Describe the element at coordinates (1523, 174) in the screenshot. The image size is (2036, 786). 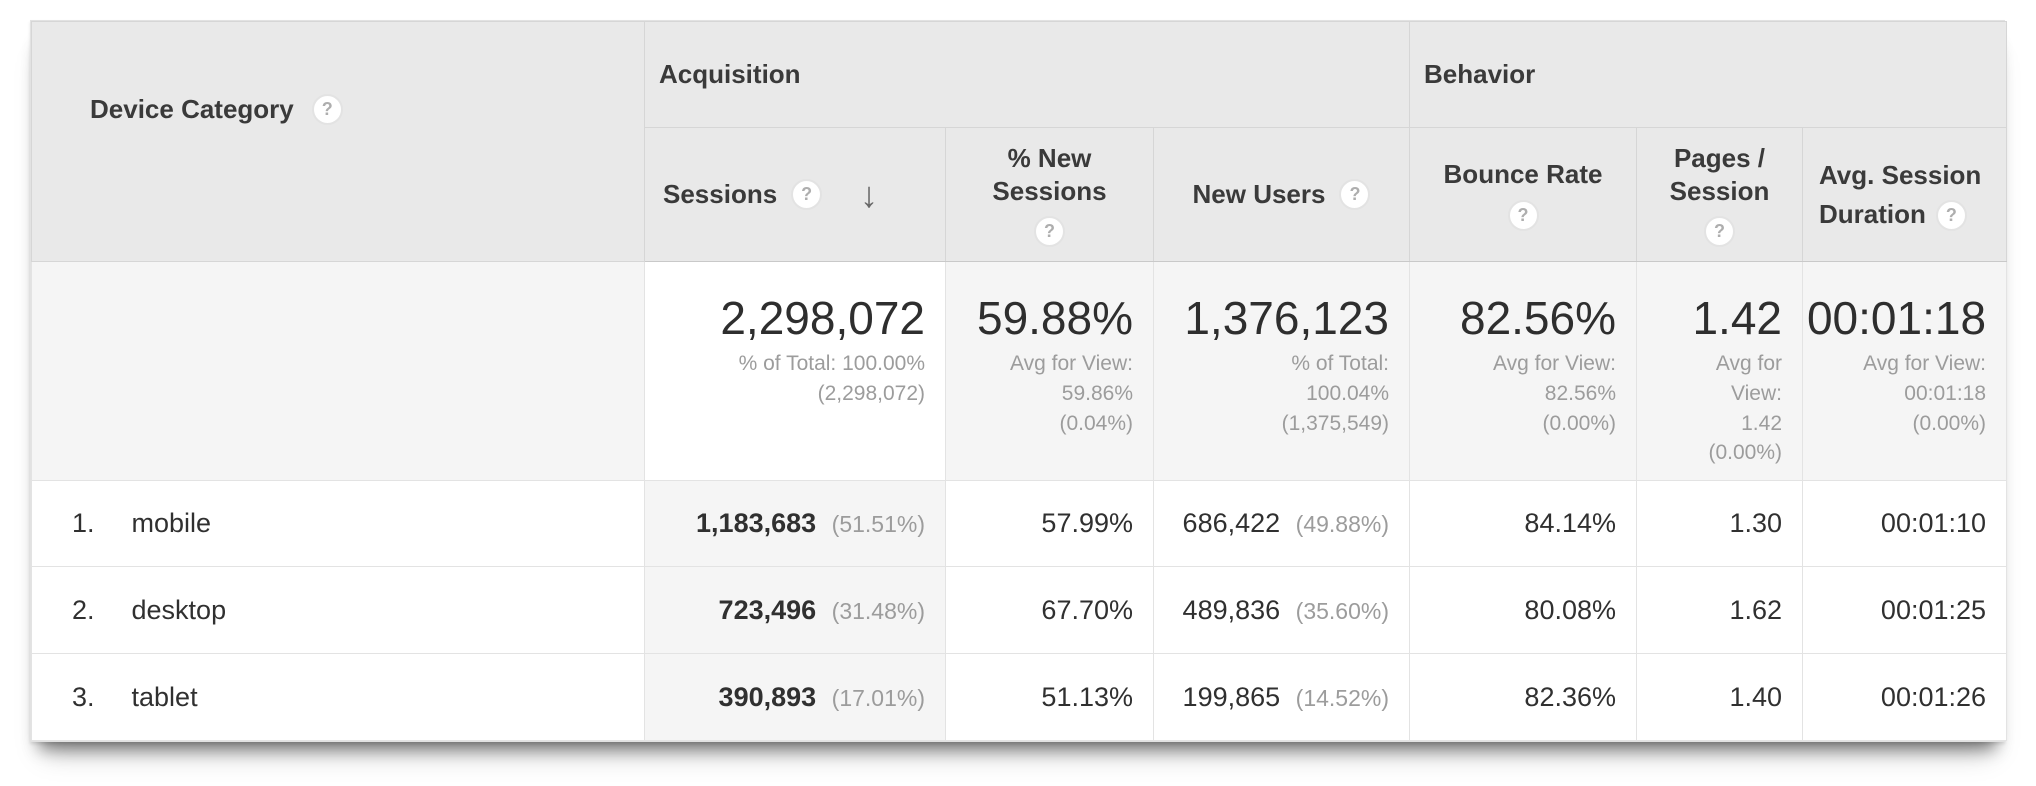
I see `bounce-rate-header-label: Bounce Rate` at that location.